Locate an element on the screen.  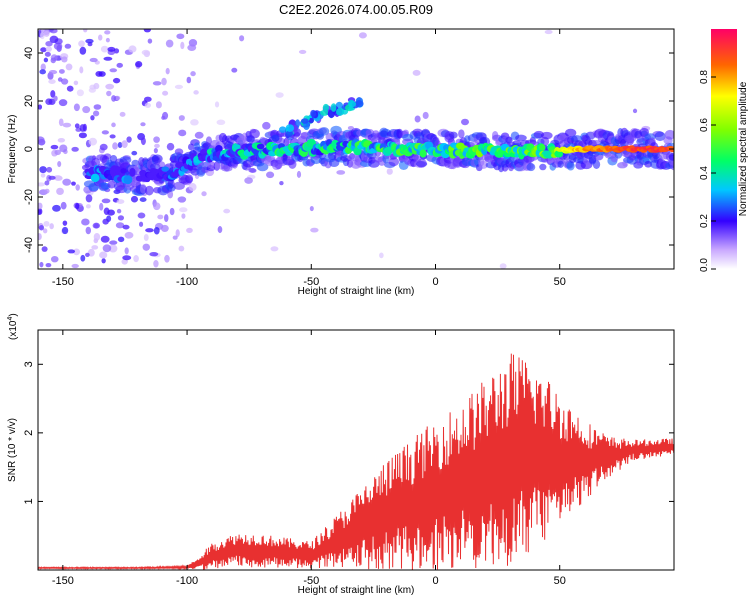
colorbar-tick-label: 0.8 is located at coordinates (704, 77).